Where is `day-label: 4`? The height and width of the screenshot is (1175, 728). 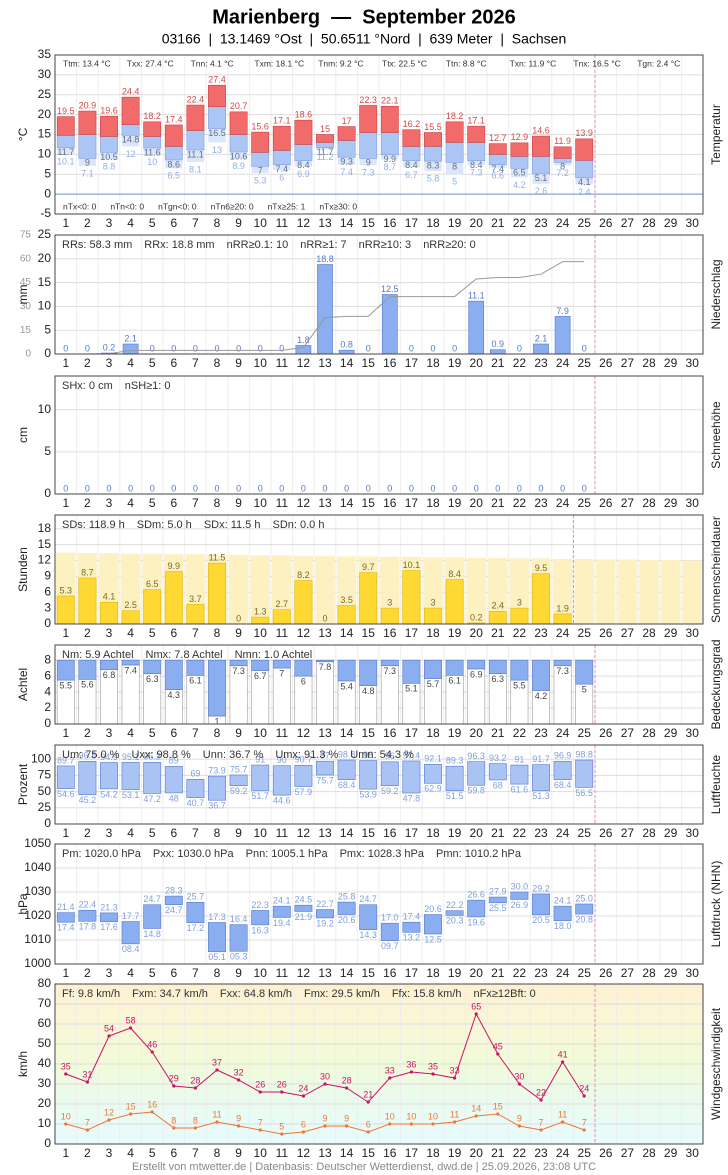
day-label: 4 is located at coordinates (130, 633).